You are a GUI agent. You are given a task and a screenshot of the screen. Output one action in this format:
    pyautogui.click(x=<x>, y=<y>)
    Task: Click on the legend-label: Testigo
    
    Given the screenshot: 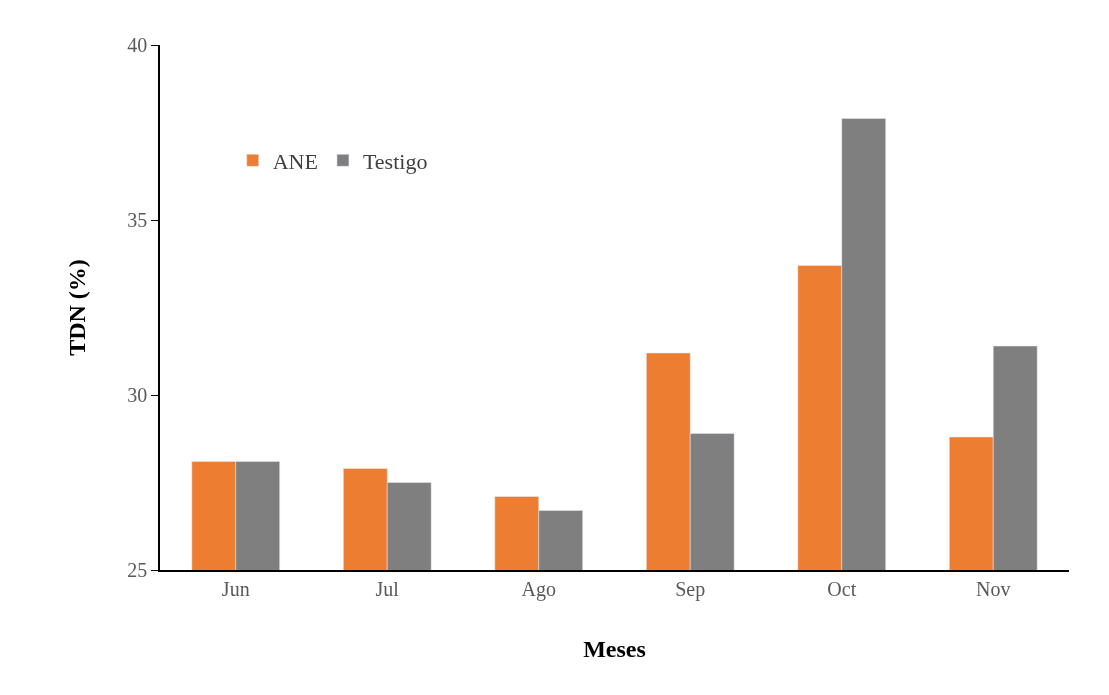 What is the action you would take?
    pyautogui.click(x=395, y=161)
    